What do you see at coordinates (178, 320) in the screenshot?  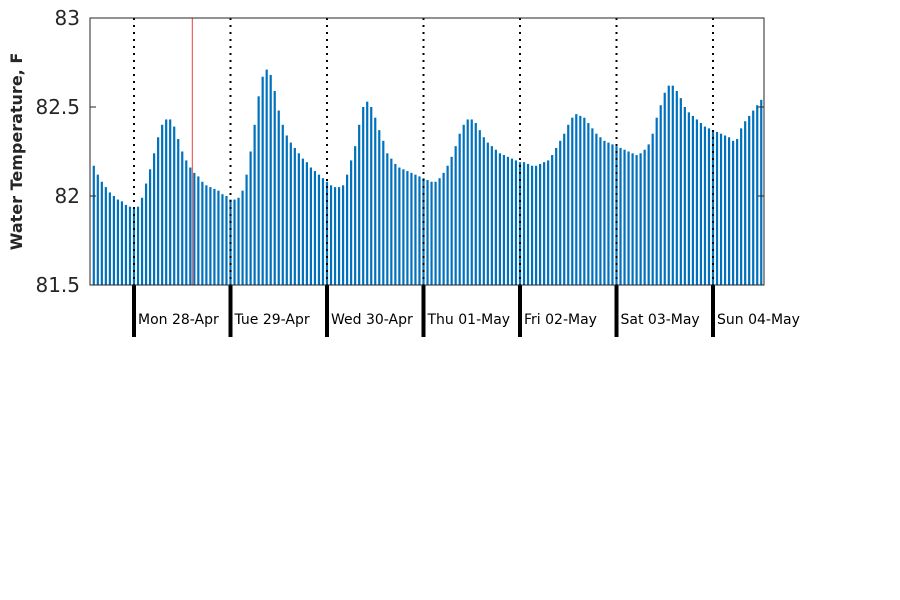 I see `day-label: Mon 28-Apr` at bounding box center [178, 320].